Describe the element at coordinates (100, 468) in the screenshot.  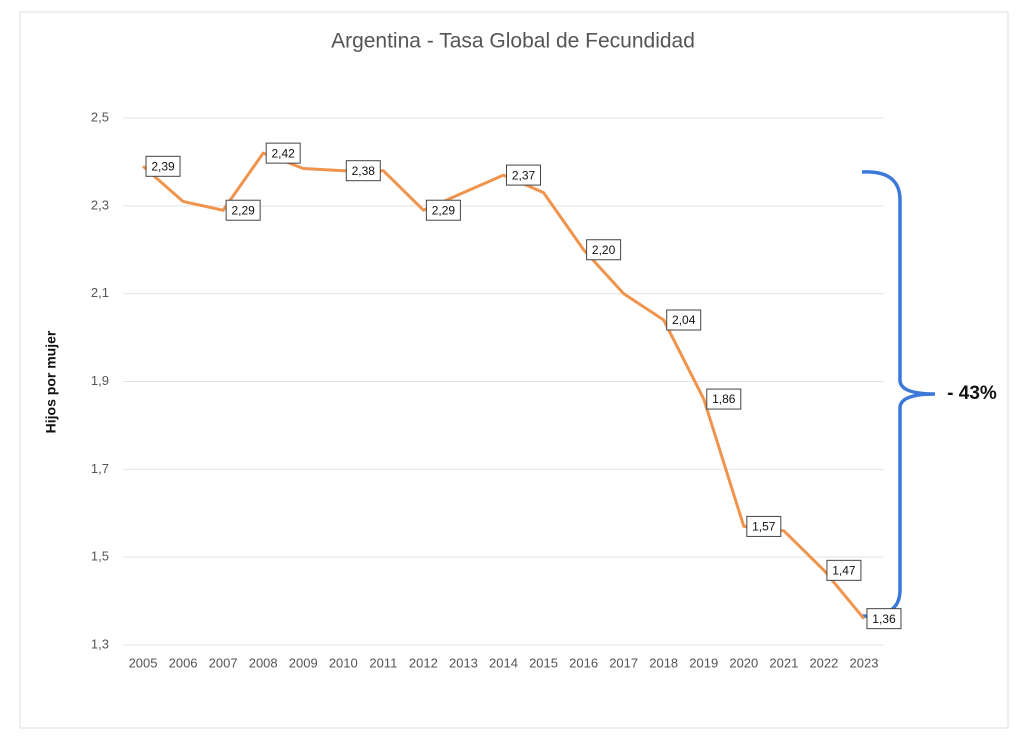
I see `y-tick-label: 1,7` at that location.